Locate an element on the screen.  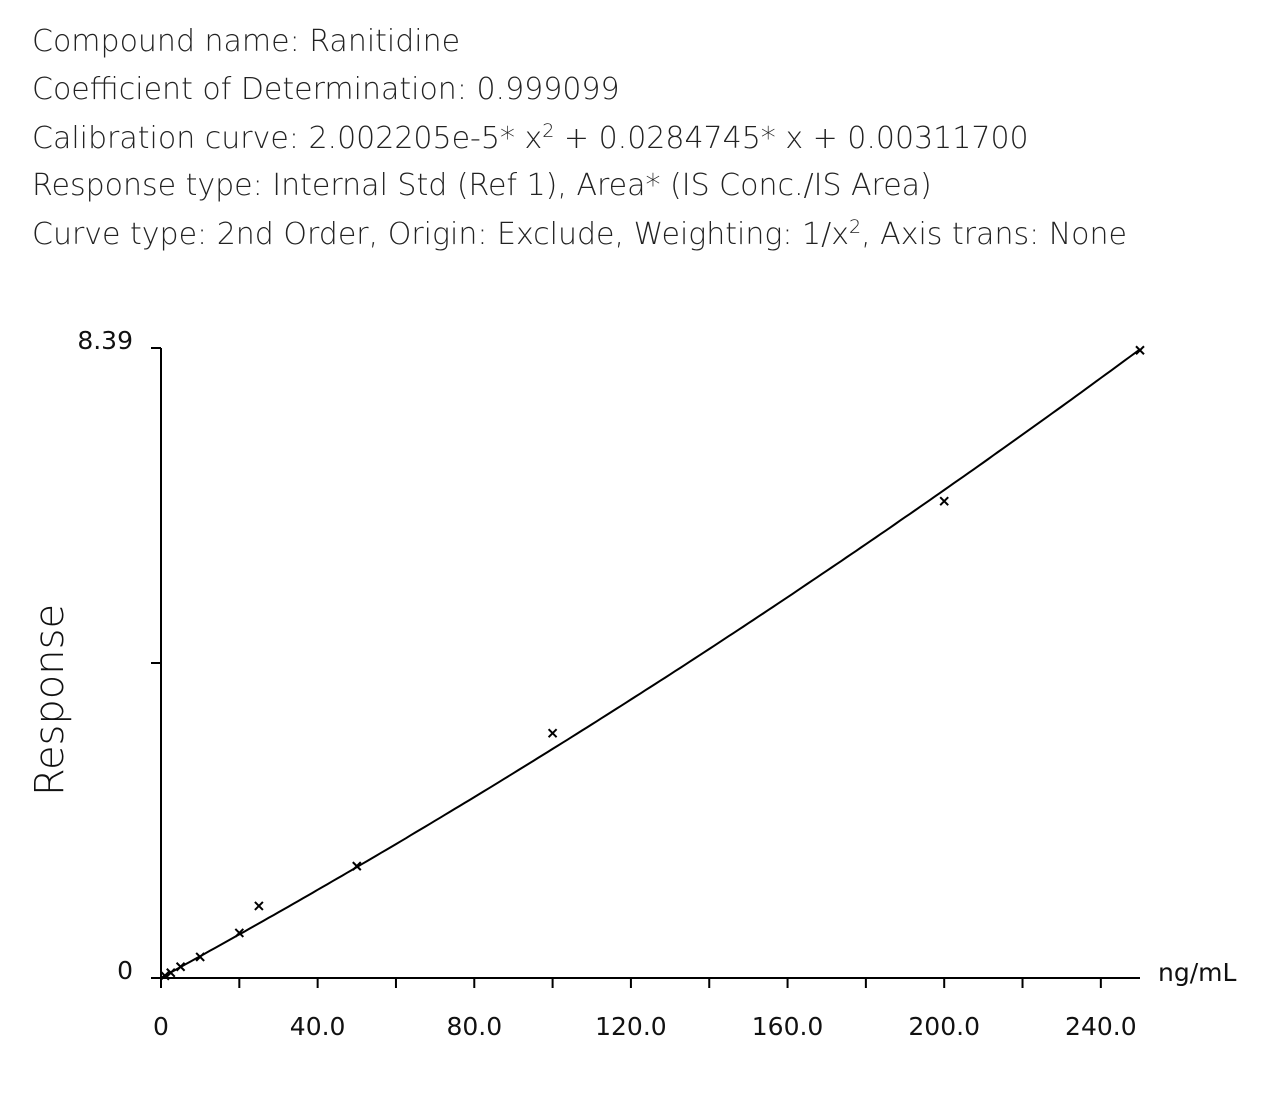
x-tick-label: 40.0 is located at coordinates (318, 1026).